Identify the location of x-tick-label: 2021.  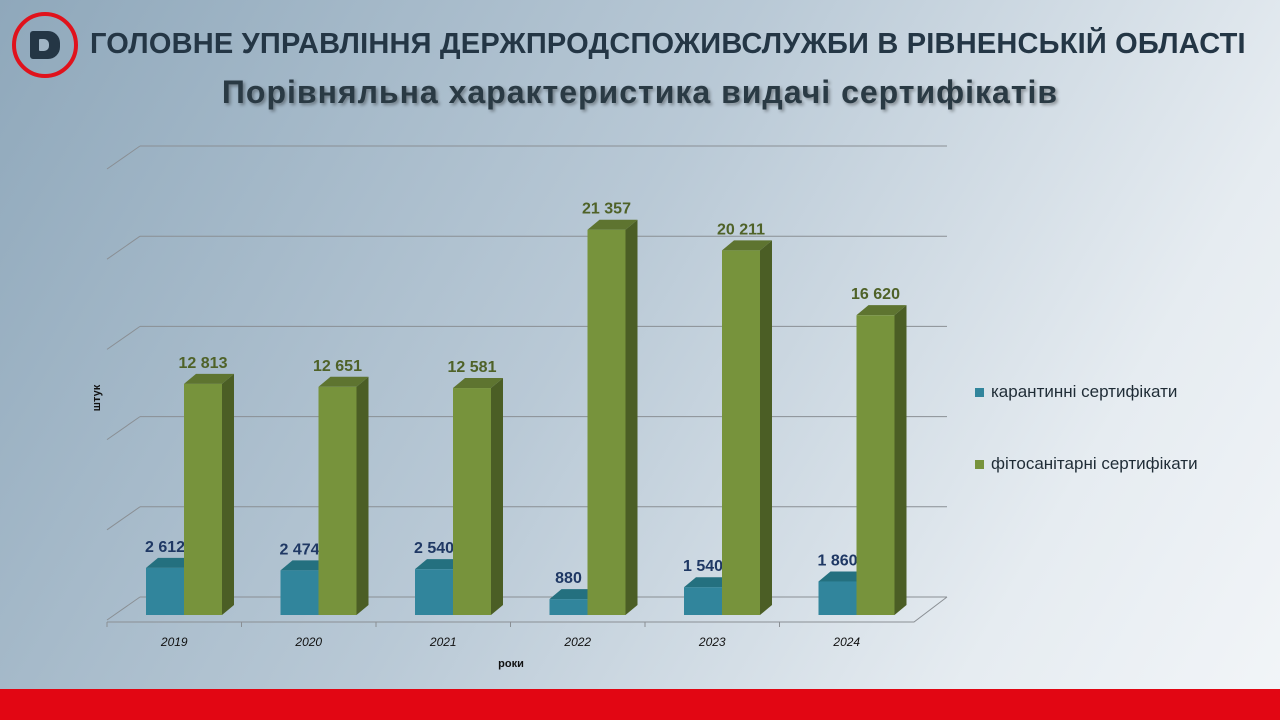
(443, 642).